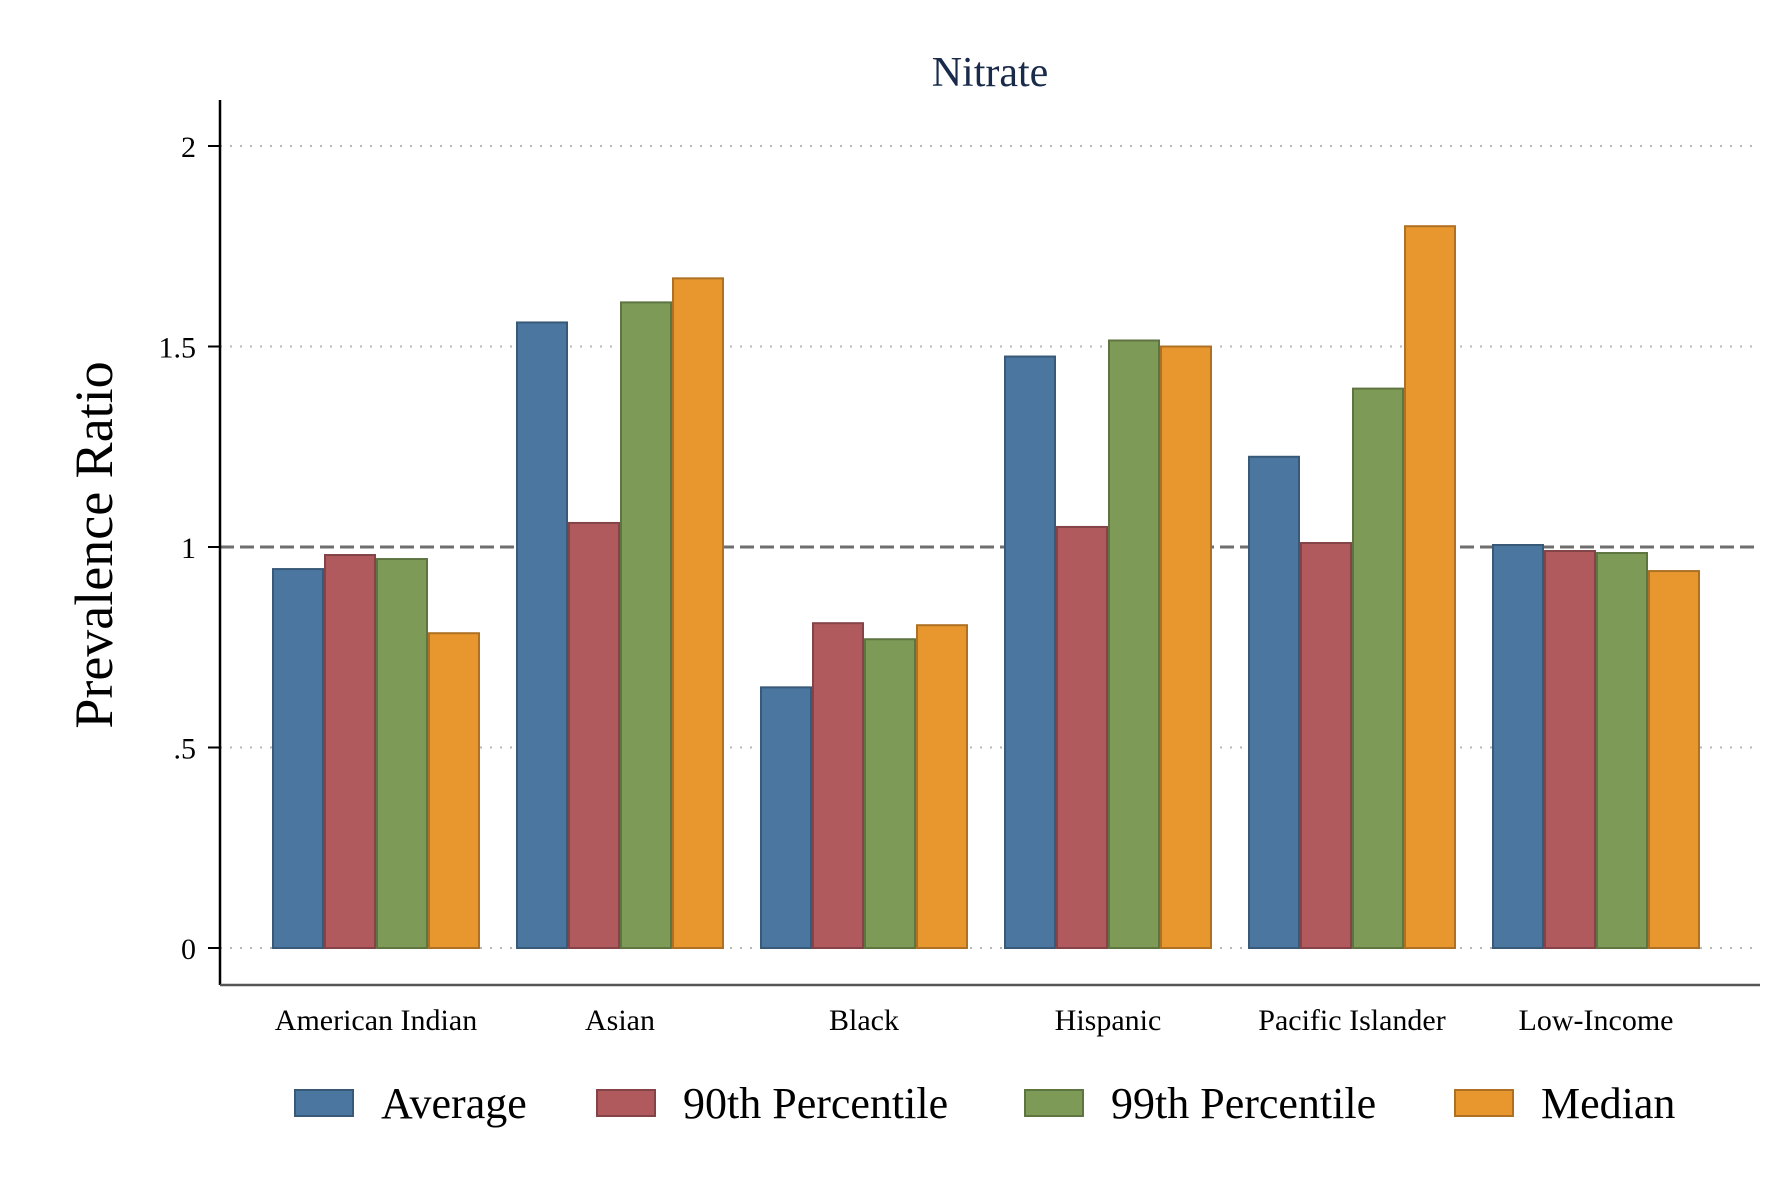 The width and height of the screenshot is (1788, 1192). I want to click on x-tick-label: Black, so click(864, 1020).